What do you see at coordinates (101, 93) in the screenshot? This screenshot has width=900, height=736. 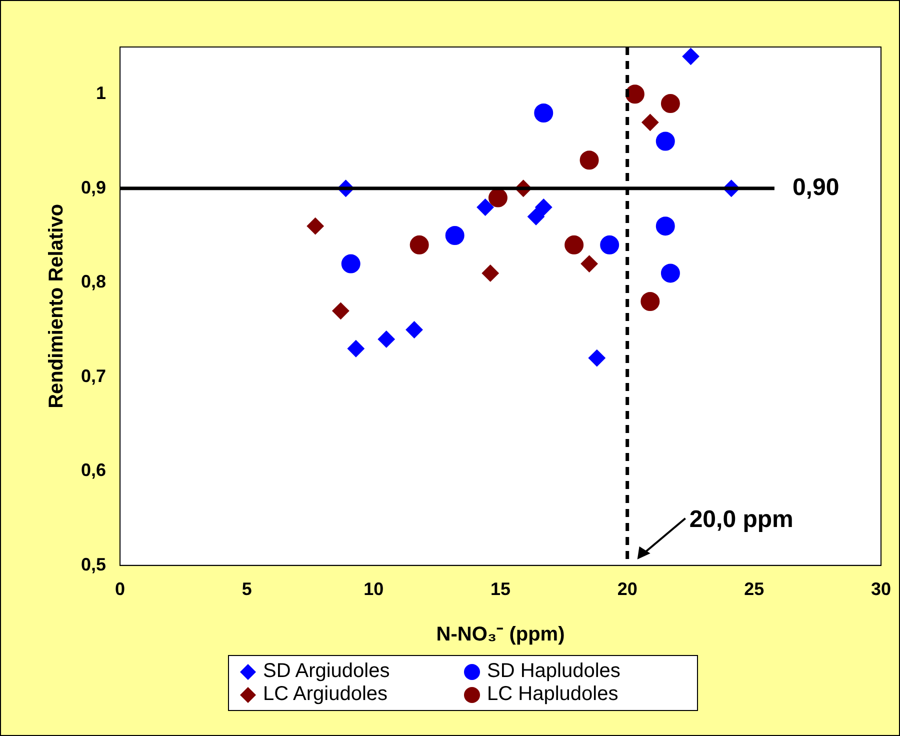 I see `y-tick-label: 1` at bounding box center [101, 93].